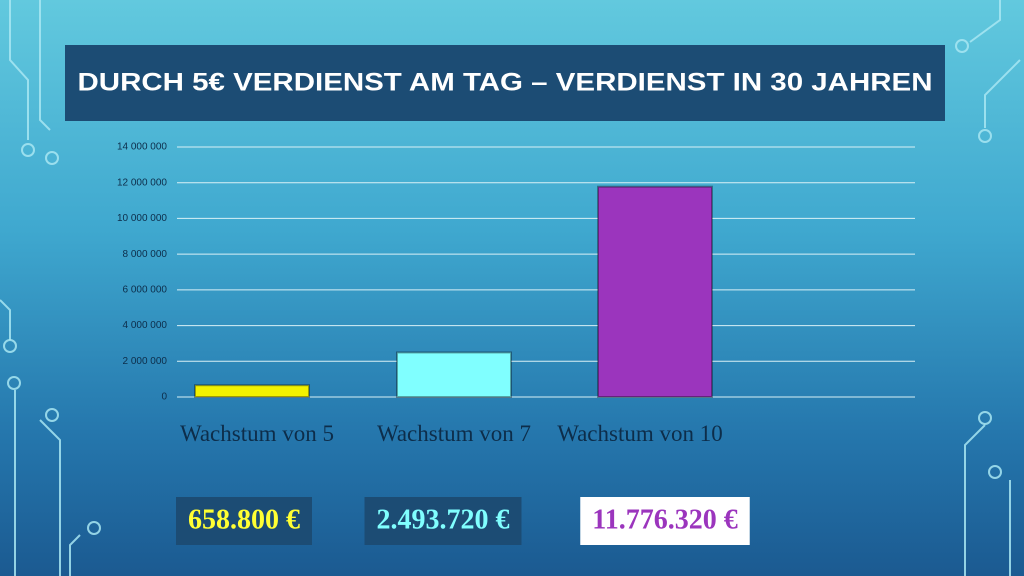  Describe the element at coordinates (145, 361) in the screenshot. I see `y-tick-label: 2 000 000` at that location.